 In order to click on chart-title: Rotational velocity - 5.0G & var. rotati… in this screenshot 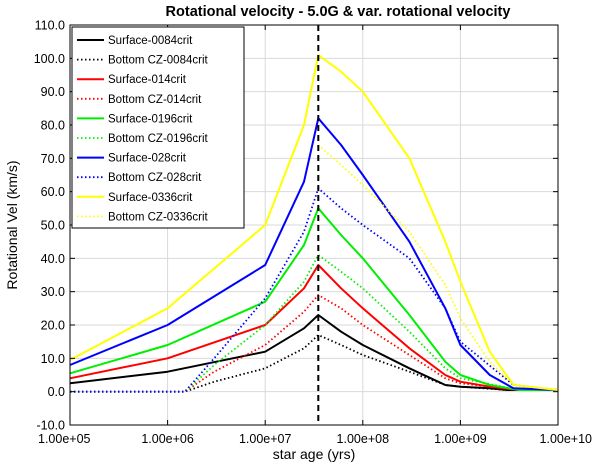, I will do `click(338, 12)`.